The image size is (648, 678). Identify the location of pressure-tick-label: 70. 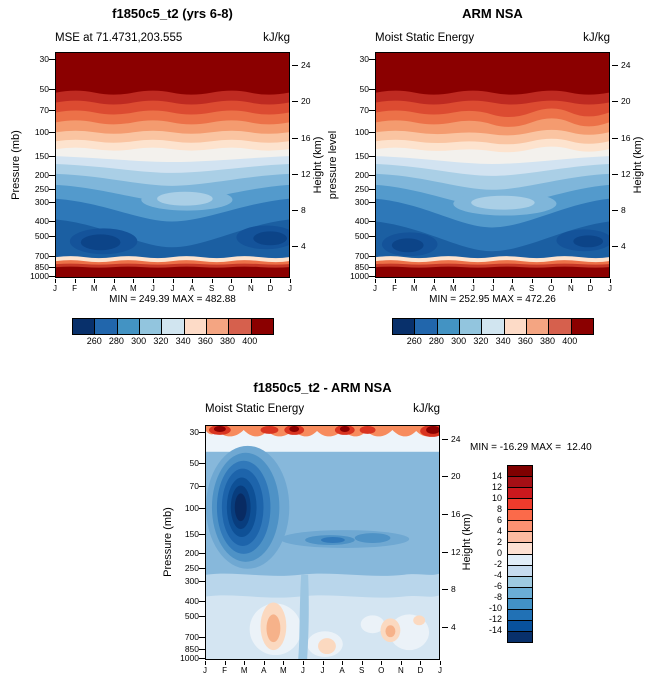
(364, 110).